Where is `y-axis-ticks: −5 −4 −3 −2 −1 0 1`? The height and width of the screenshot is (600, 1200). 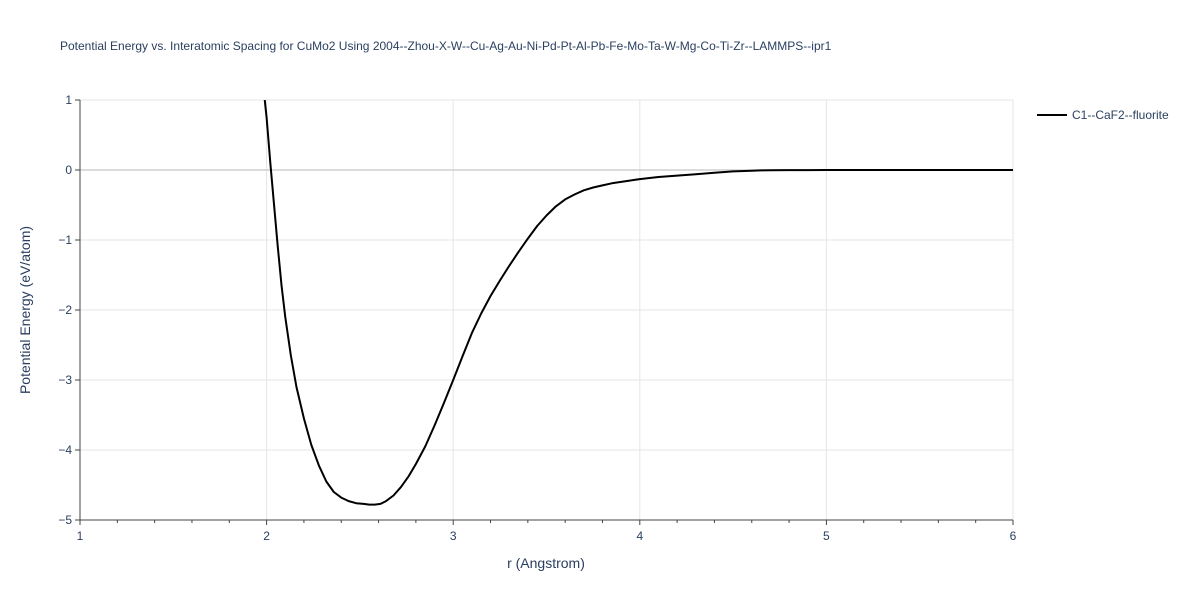 y-axis-ticks: −5 −4 −3 −2 −1 0 1 is located at coordinates (69, 310).